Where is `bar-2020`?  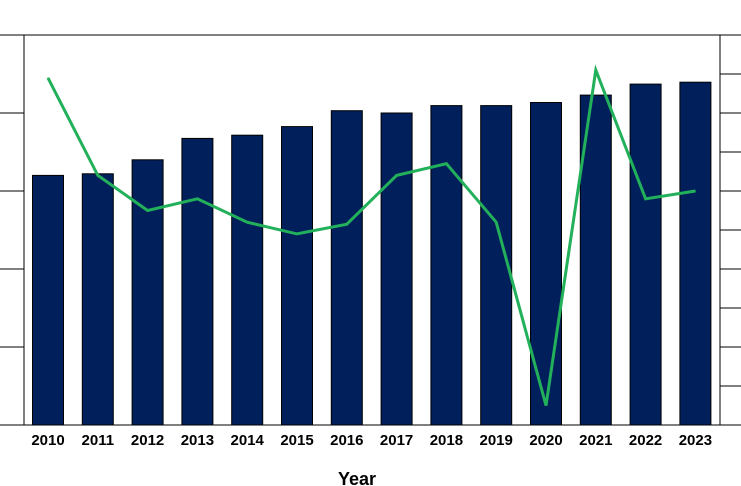
bar-2020 is located at coordinates (546, 264).